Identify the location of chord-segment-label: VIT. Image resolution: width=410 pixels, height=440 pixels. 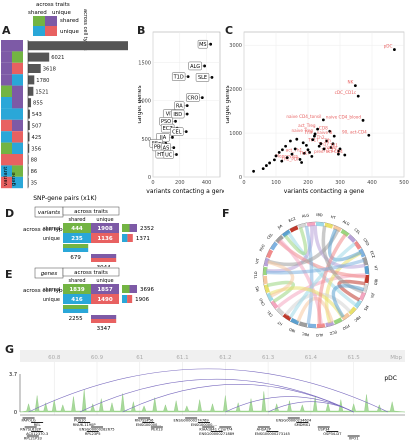
(257, 260).